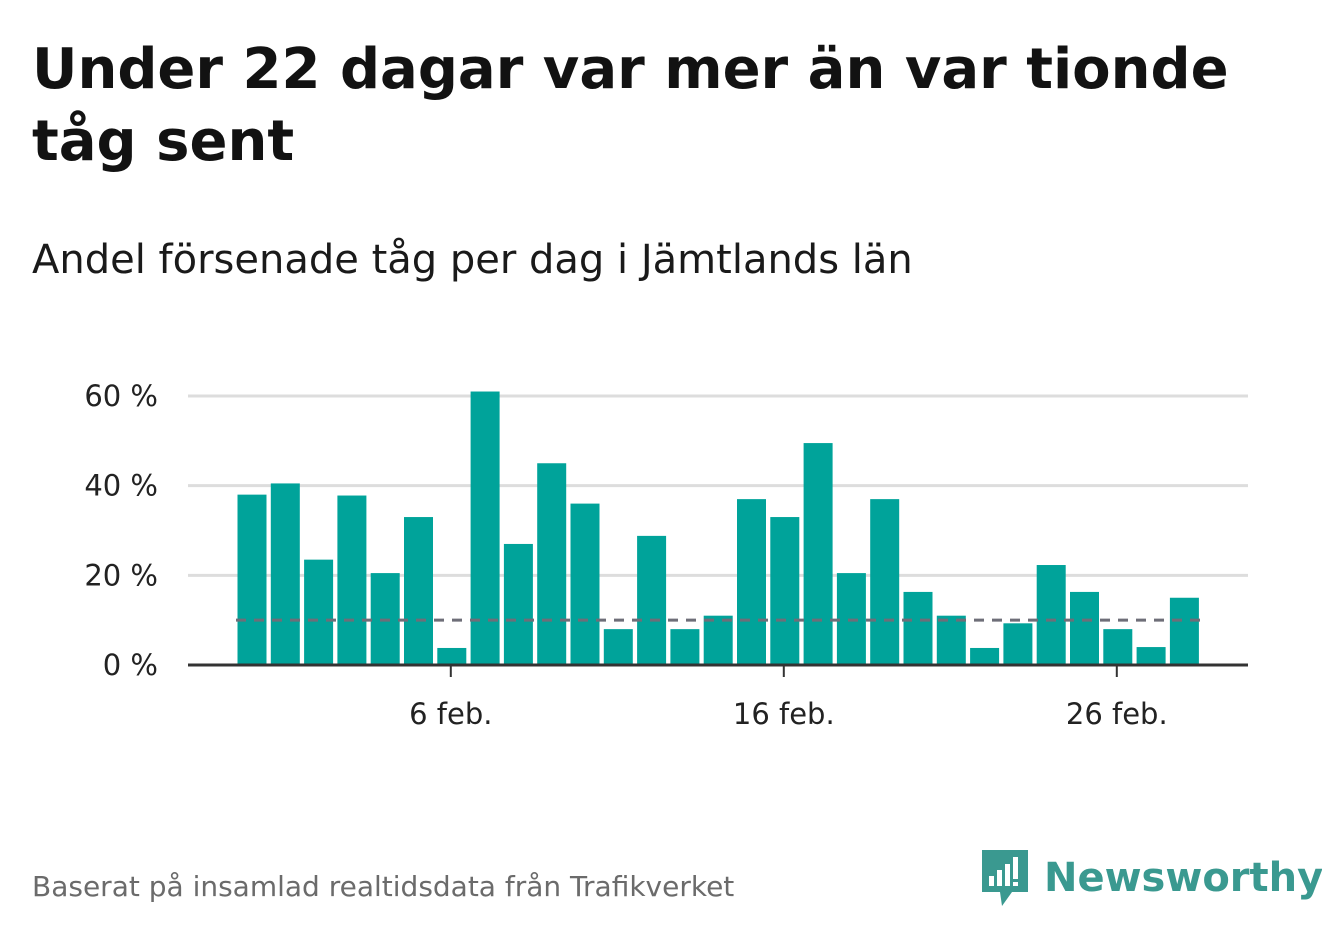 Image resolution: width=1322 pixels, height=939 pixels. I want to click on brand-name: Newsworthy, so click(1183, 878).